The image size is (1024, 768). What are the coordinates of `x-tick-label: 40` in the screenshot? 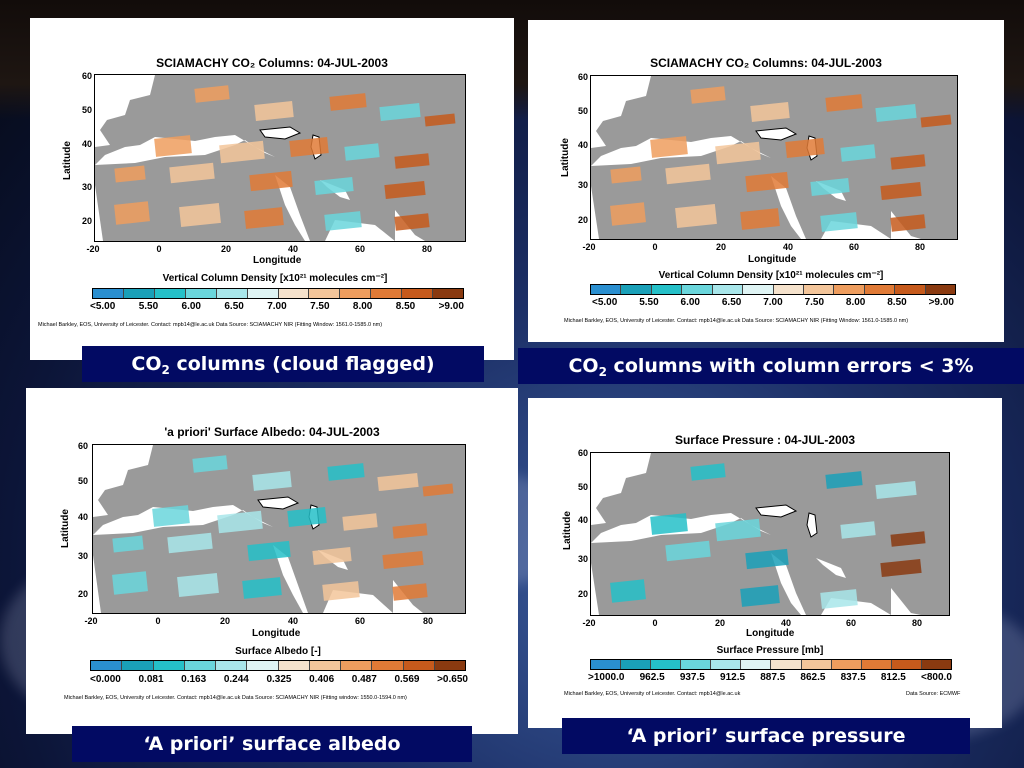 It's located at (787, 247).